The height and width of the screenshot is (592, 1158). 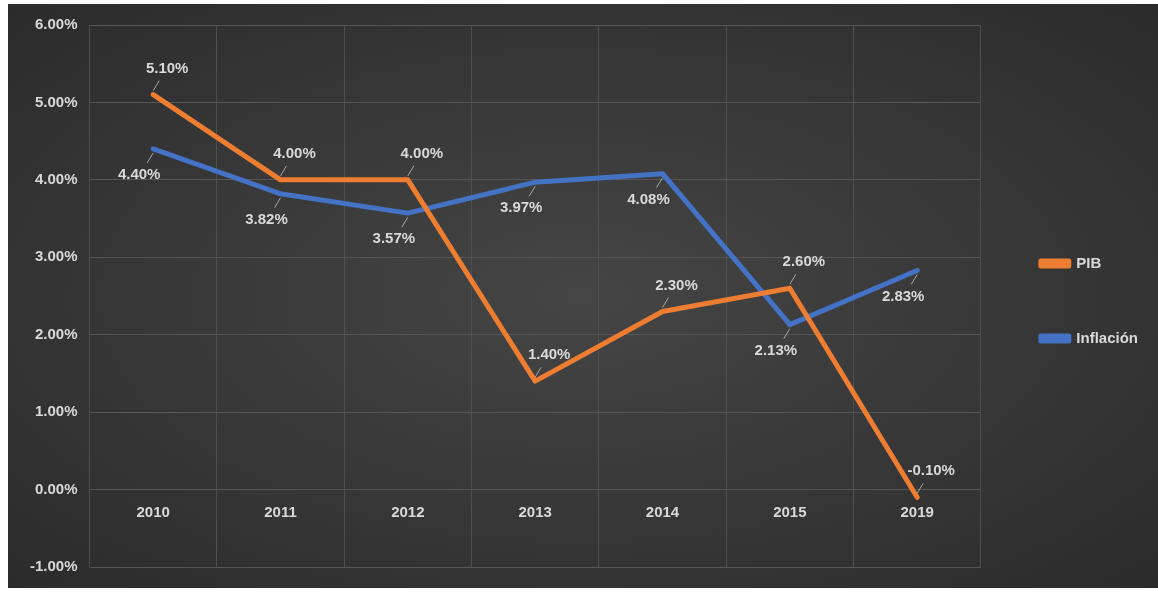 I want to click on y-tick-label: 0.00%, so click(x=56, y=488).